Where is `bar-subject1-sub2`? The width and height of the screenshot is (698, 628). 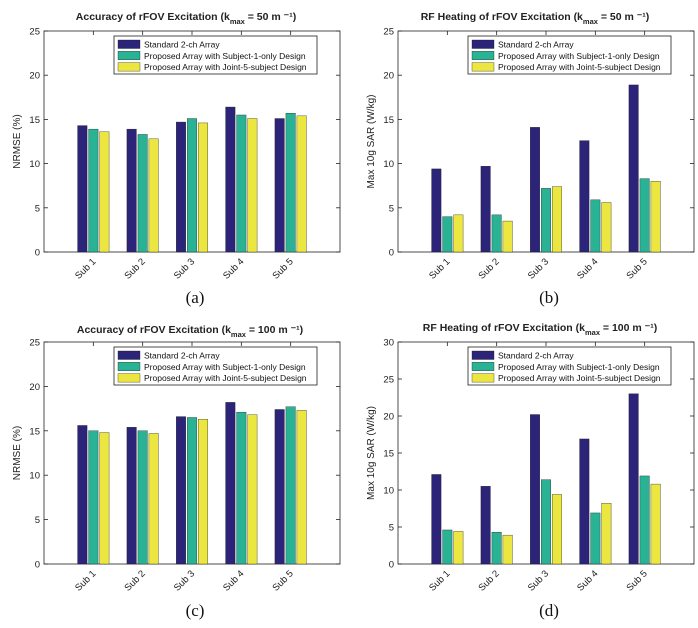
bar-subject1-sub2 is located at coordinates (142, 497).